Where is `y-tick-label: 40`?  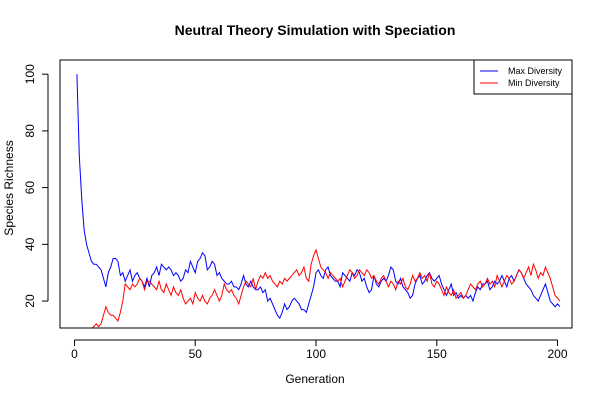 y-tick-label: 40 is located at coordinates (30, 244).